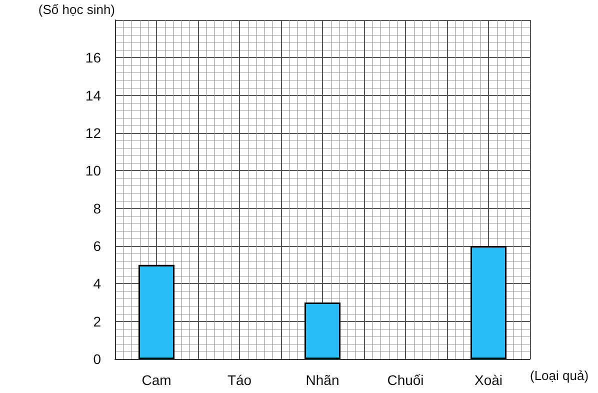 The width and height of the screenshot is (598, 393). Describe the element at coordinates (323, 380) in the screenshot. I see `x-tick-label: Nhãn` at that location.